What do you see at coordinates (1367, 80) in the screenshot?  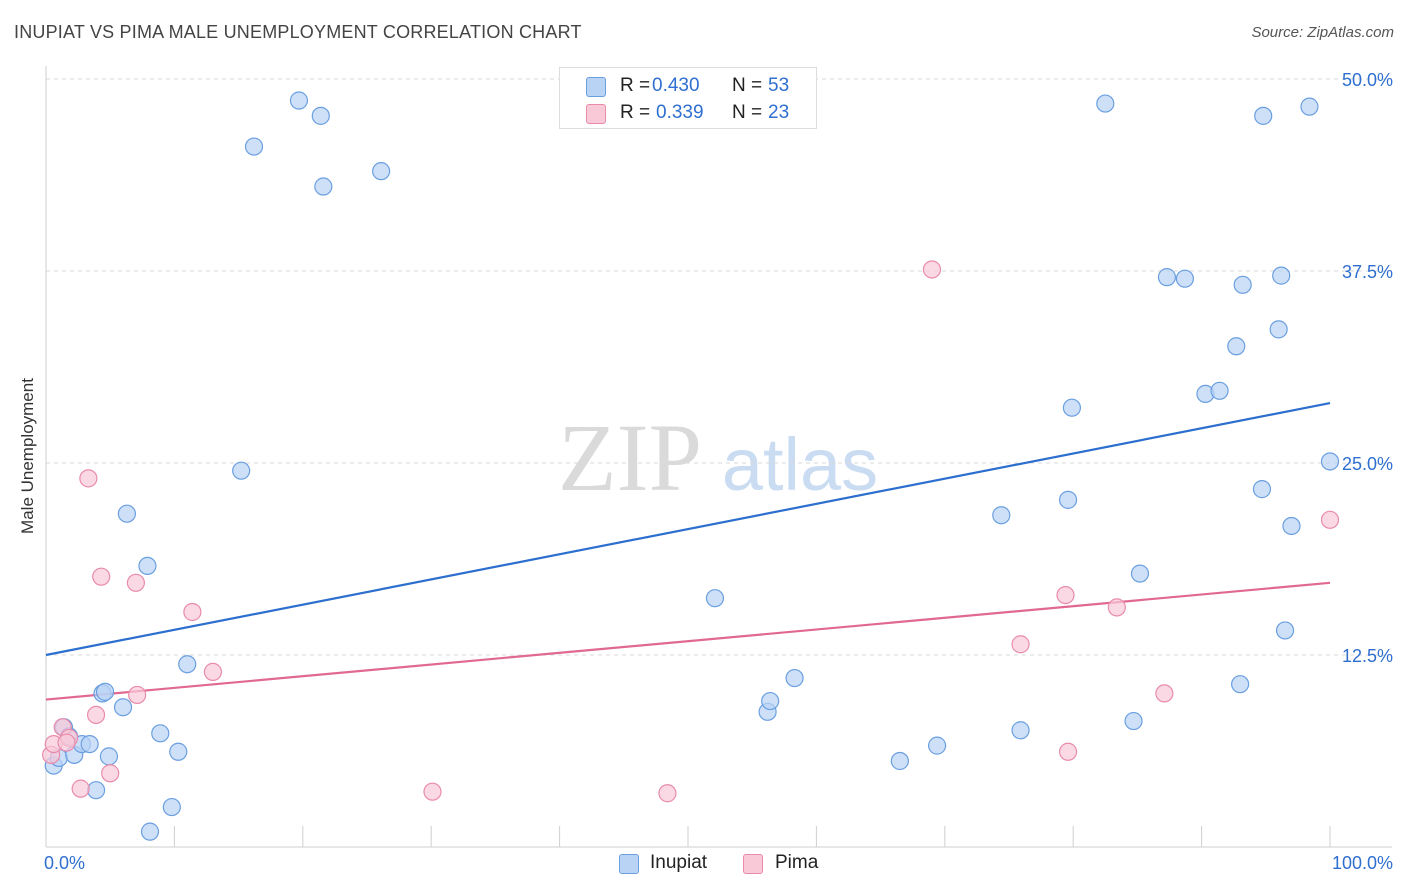 I see `y-tick-label: 50.0%` at bounding box center [1367, 80].